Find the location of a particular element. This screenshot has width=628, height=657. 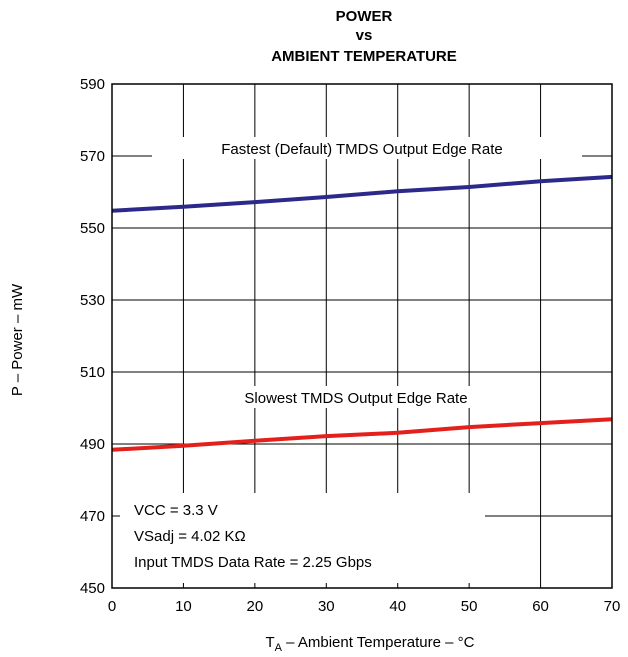

y-tick-label: 550 is located at coordinates (92, 228).